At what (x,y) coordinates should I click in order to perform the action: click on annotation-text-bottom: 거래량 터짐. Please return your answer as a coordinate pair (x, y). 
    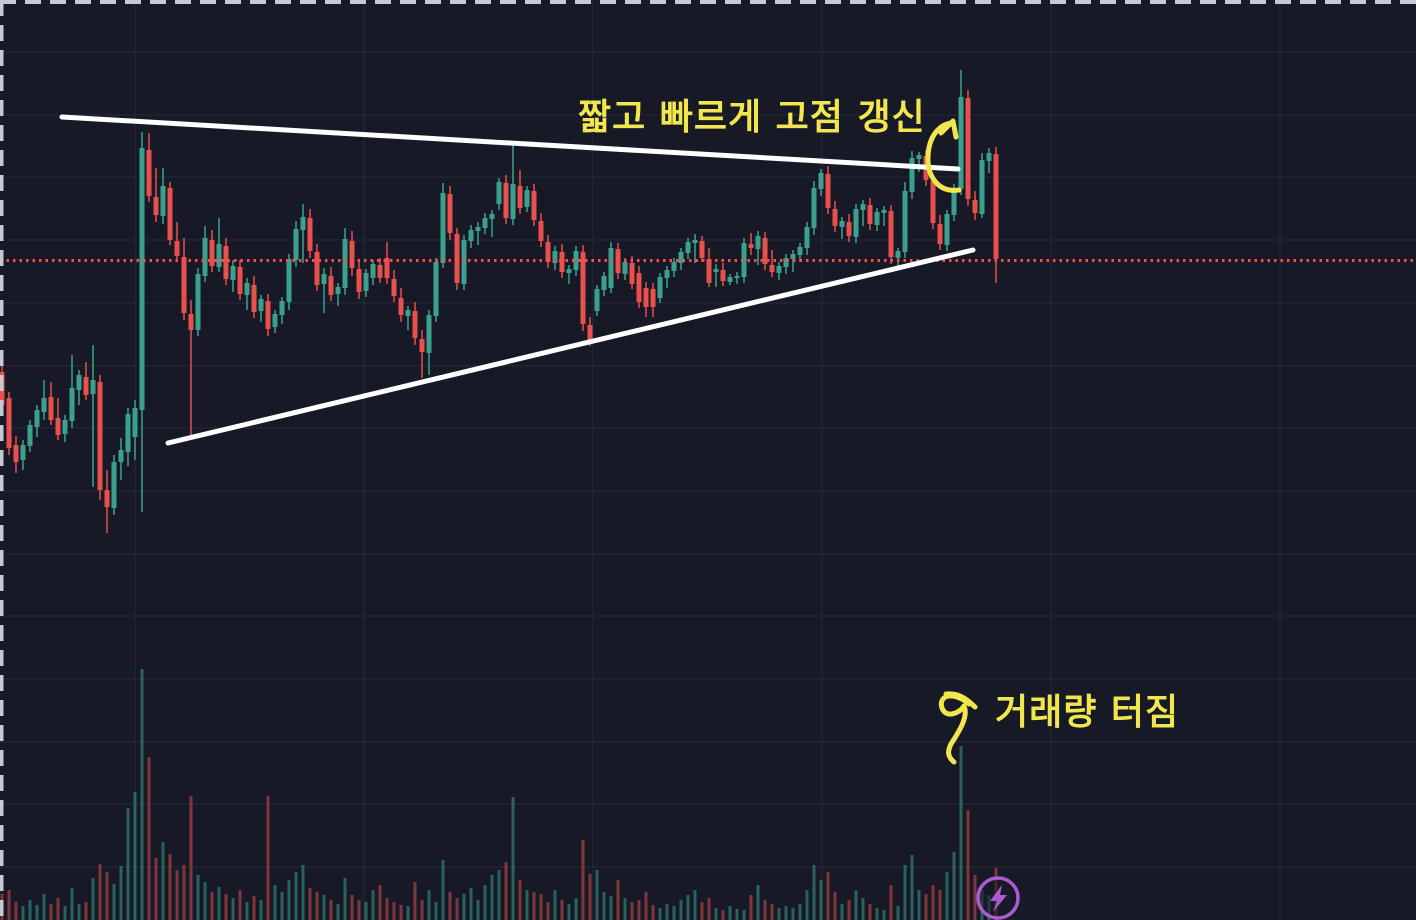
    Looking at the image, I should click on (1087, 712).